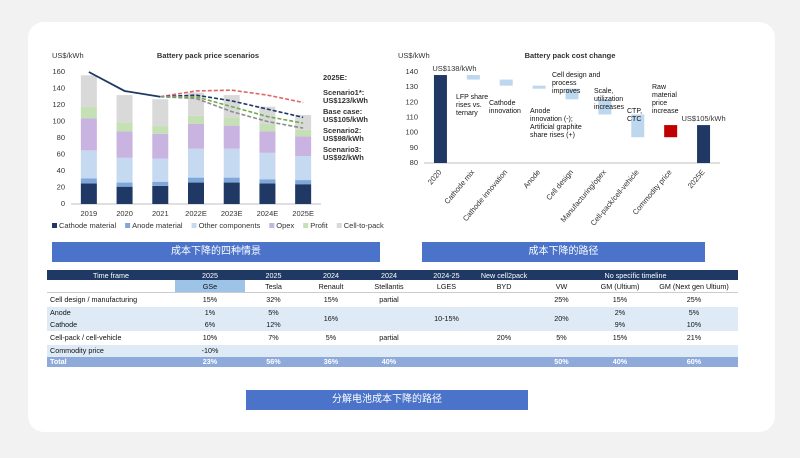  I want to click on row-label: Cathode, so click(111, 324).